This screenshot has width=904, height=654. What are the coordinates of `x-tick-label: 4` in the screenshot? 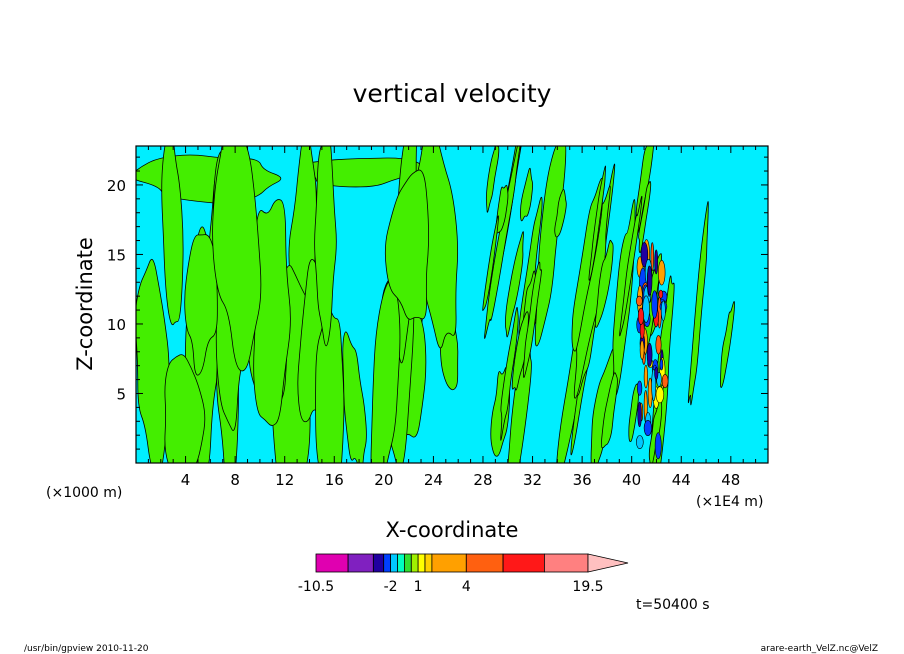 It's located at (186, 480).